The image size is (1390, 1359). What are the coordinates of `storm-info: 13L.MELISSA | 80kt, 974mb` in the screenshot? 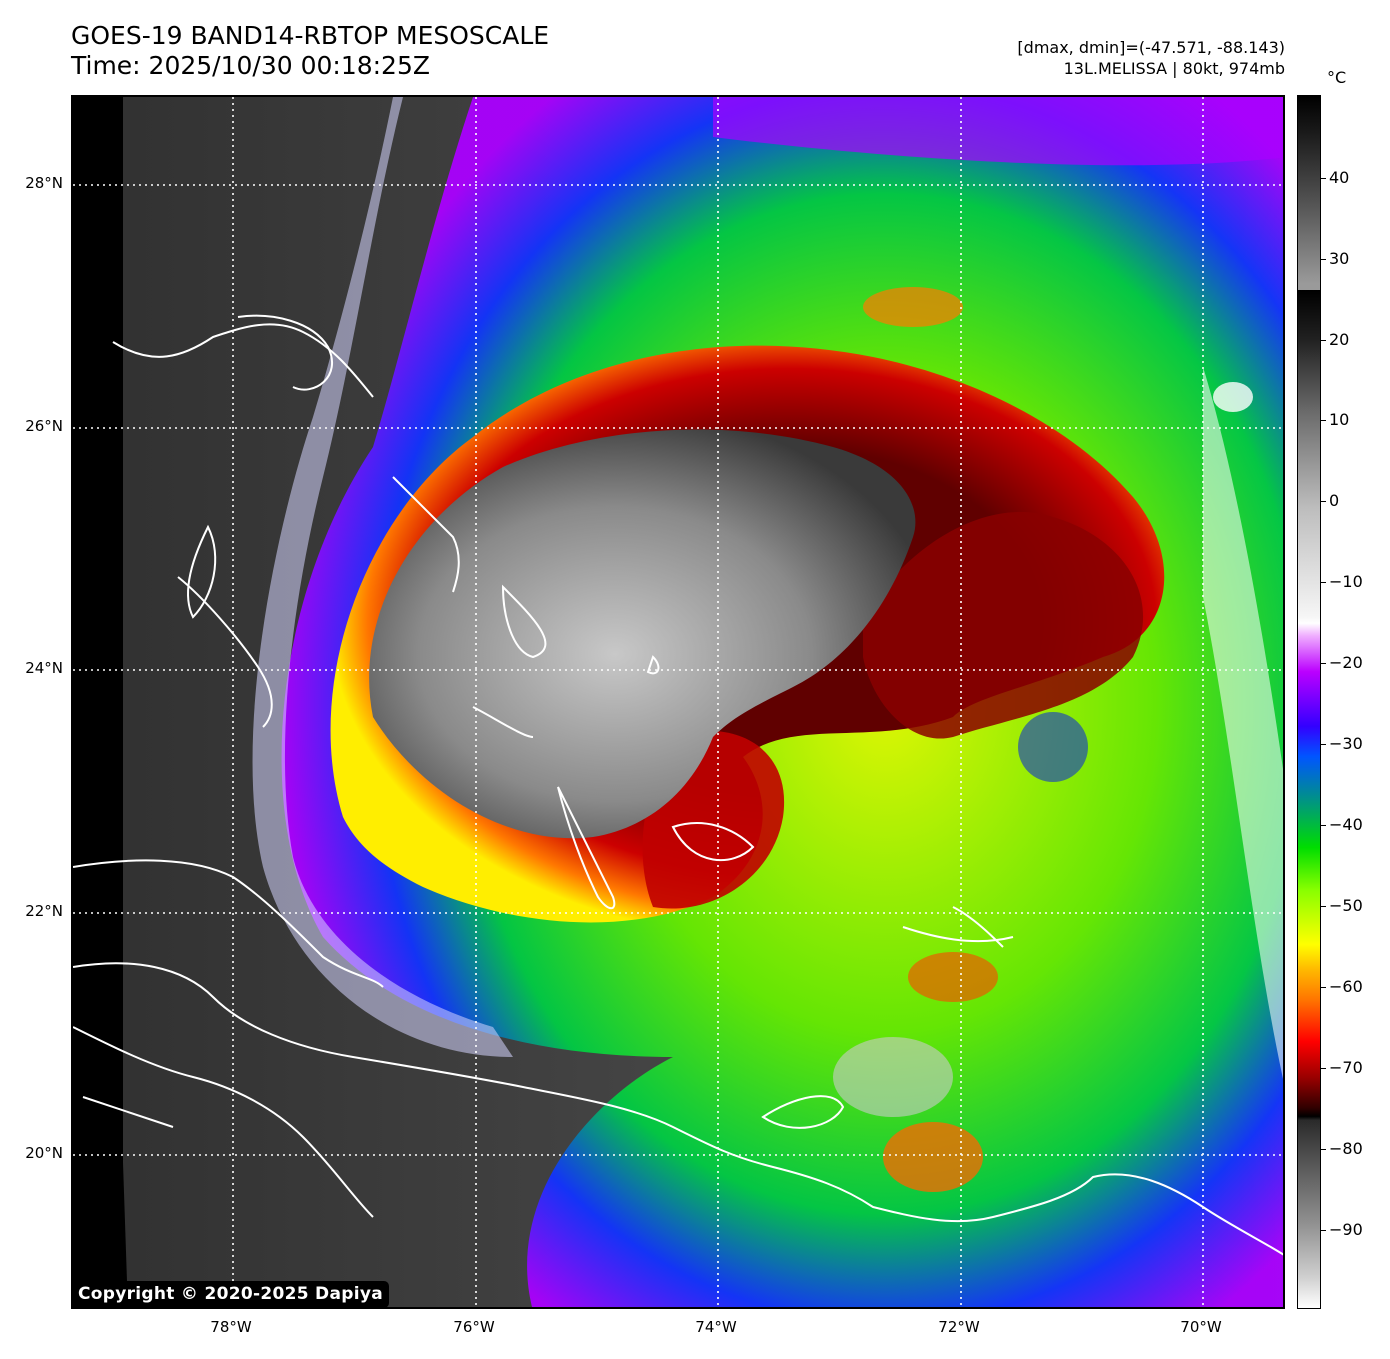 It's located at (1174, 68).